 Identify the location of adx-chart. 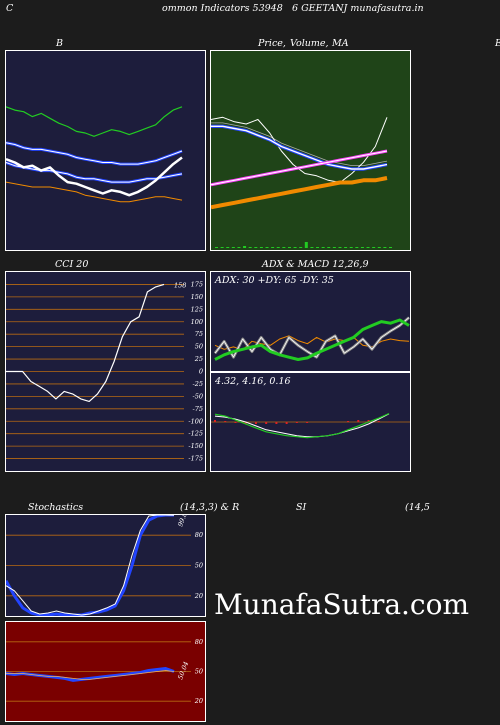
(311, 338).